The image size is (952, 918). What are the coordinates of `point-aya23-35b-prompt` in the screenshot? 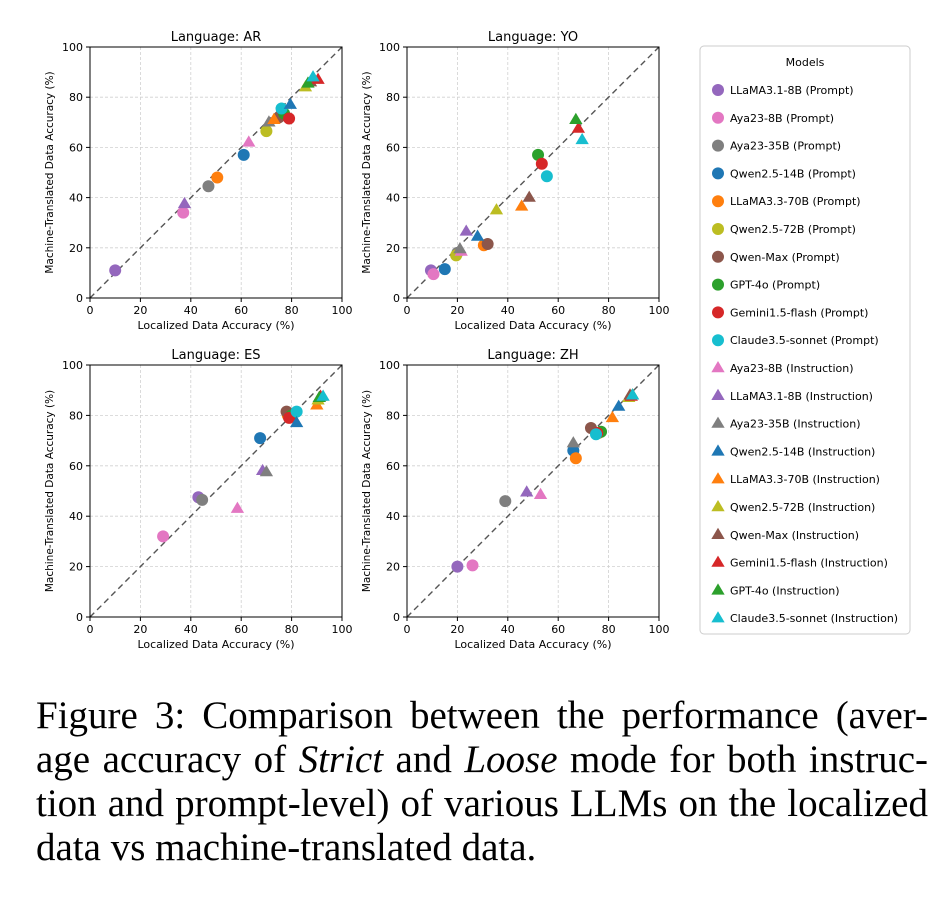 It's located at (202, 499).